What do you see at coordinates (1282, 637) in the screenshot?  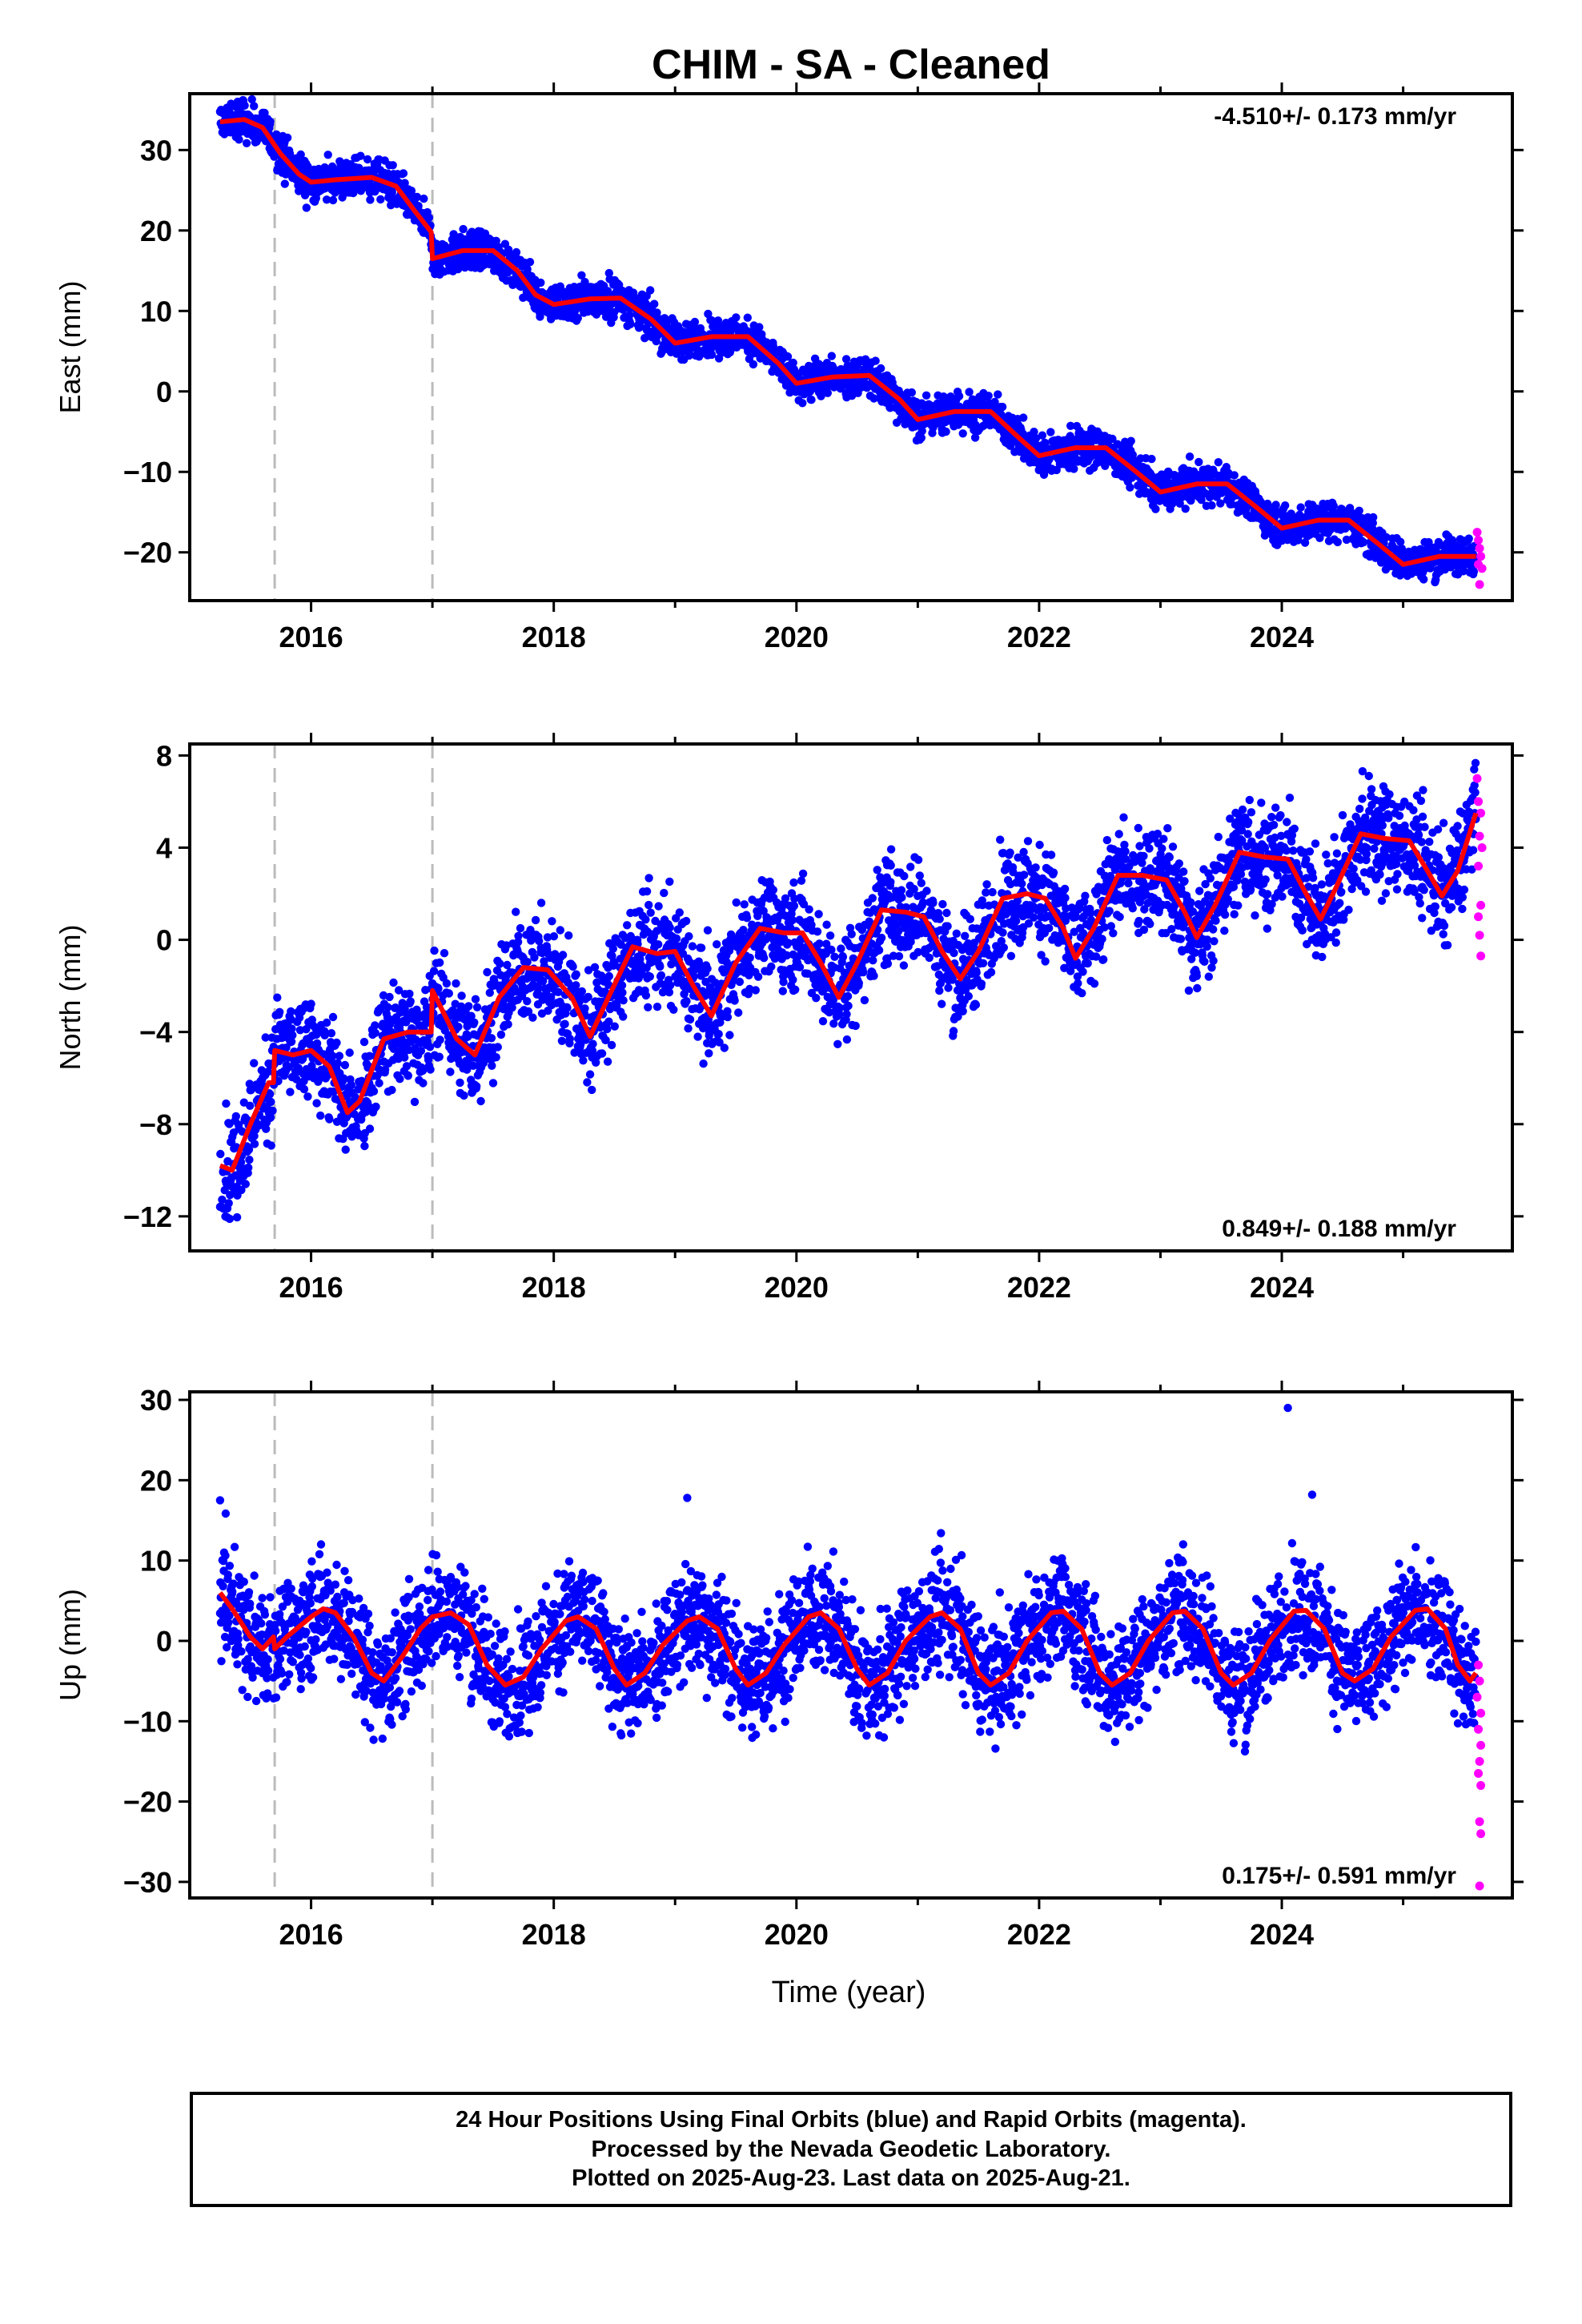 I see `x-tick-label: 2024` at bounding box center [1282, 637].